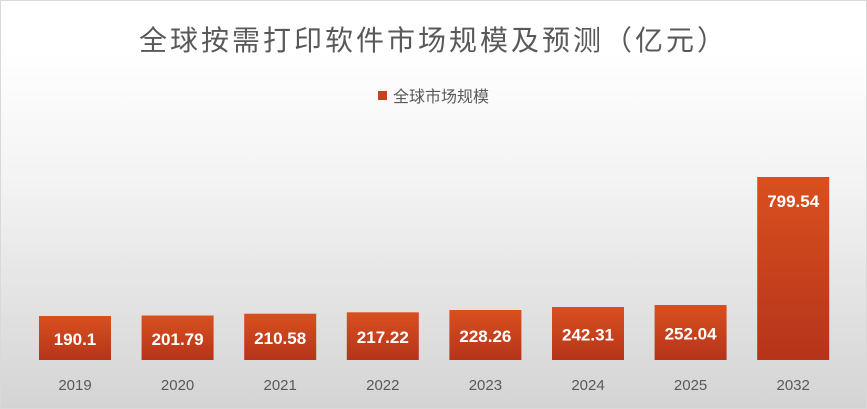 This screenshot has height=409, width=867. What do you see at coordinates (793, 268) in the screenshot?
I see `bar-2032` at bounding box center [793, 268].